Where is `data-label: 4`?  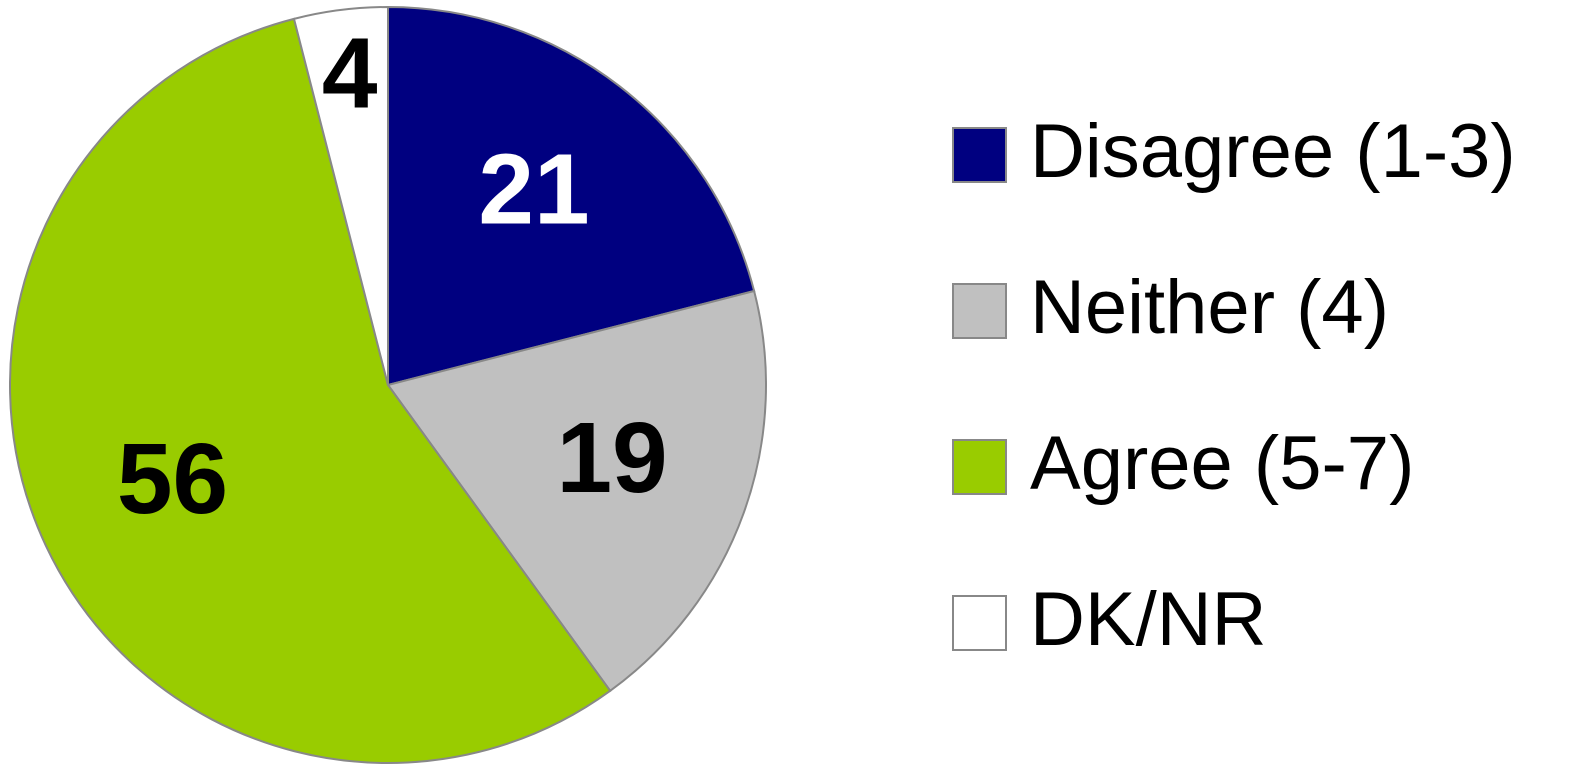 data-label: 4 is located at coordinates (350, 74).